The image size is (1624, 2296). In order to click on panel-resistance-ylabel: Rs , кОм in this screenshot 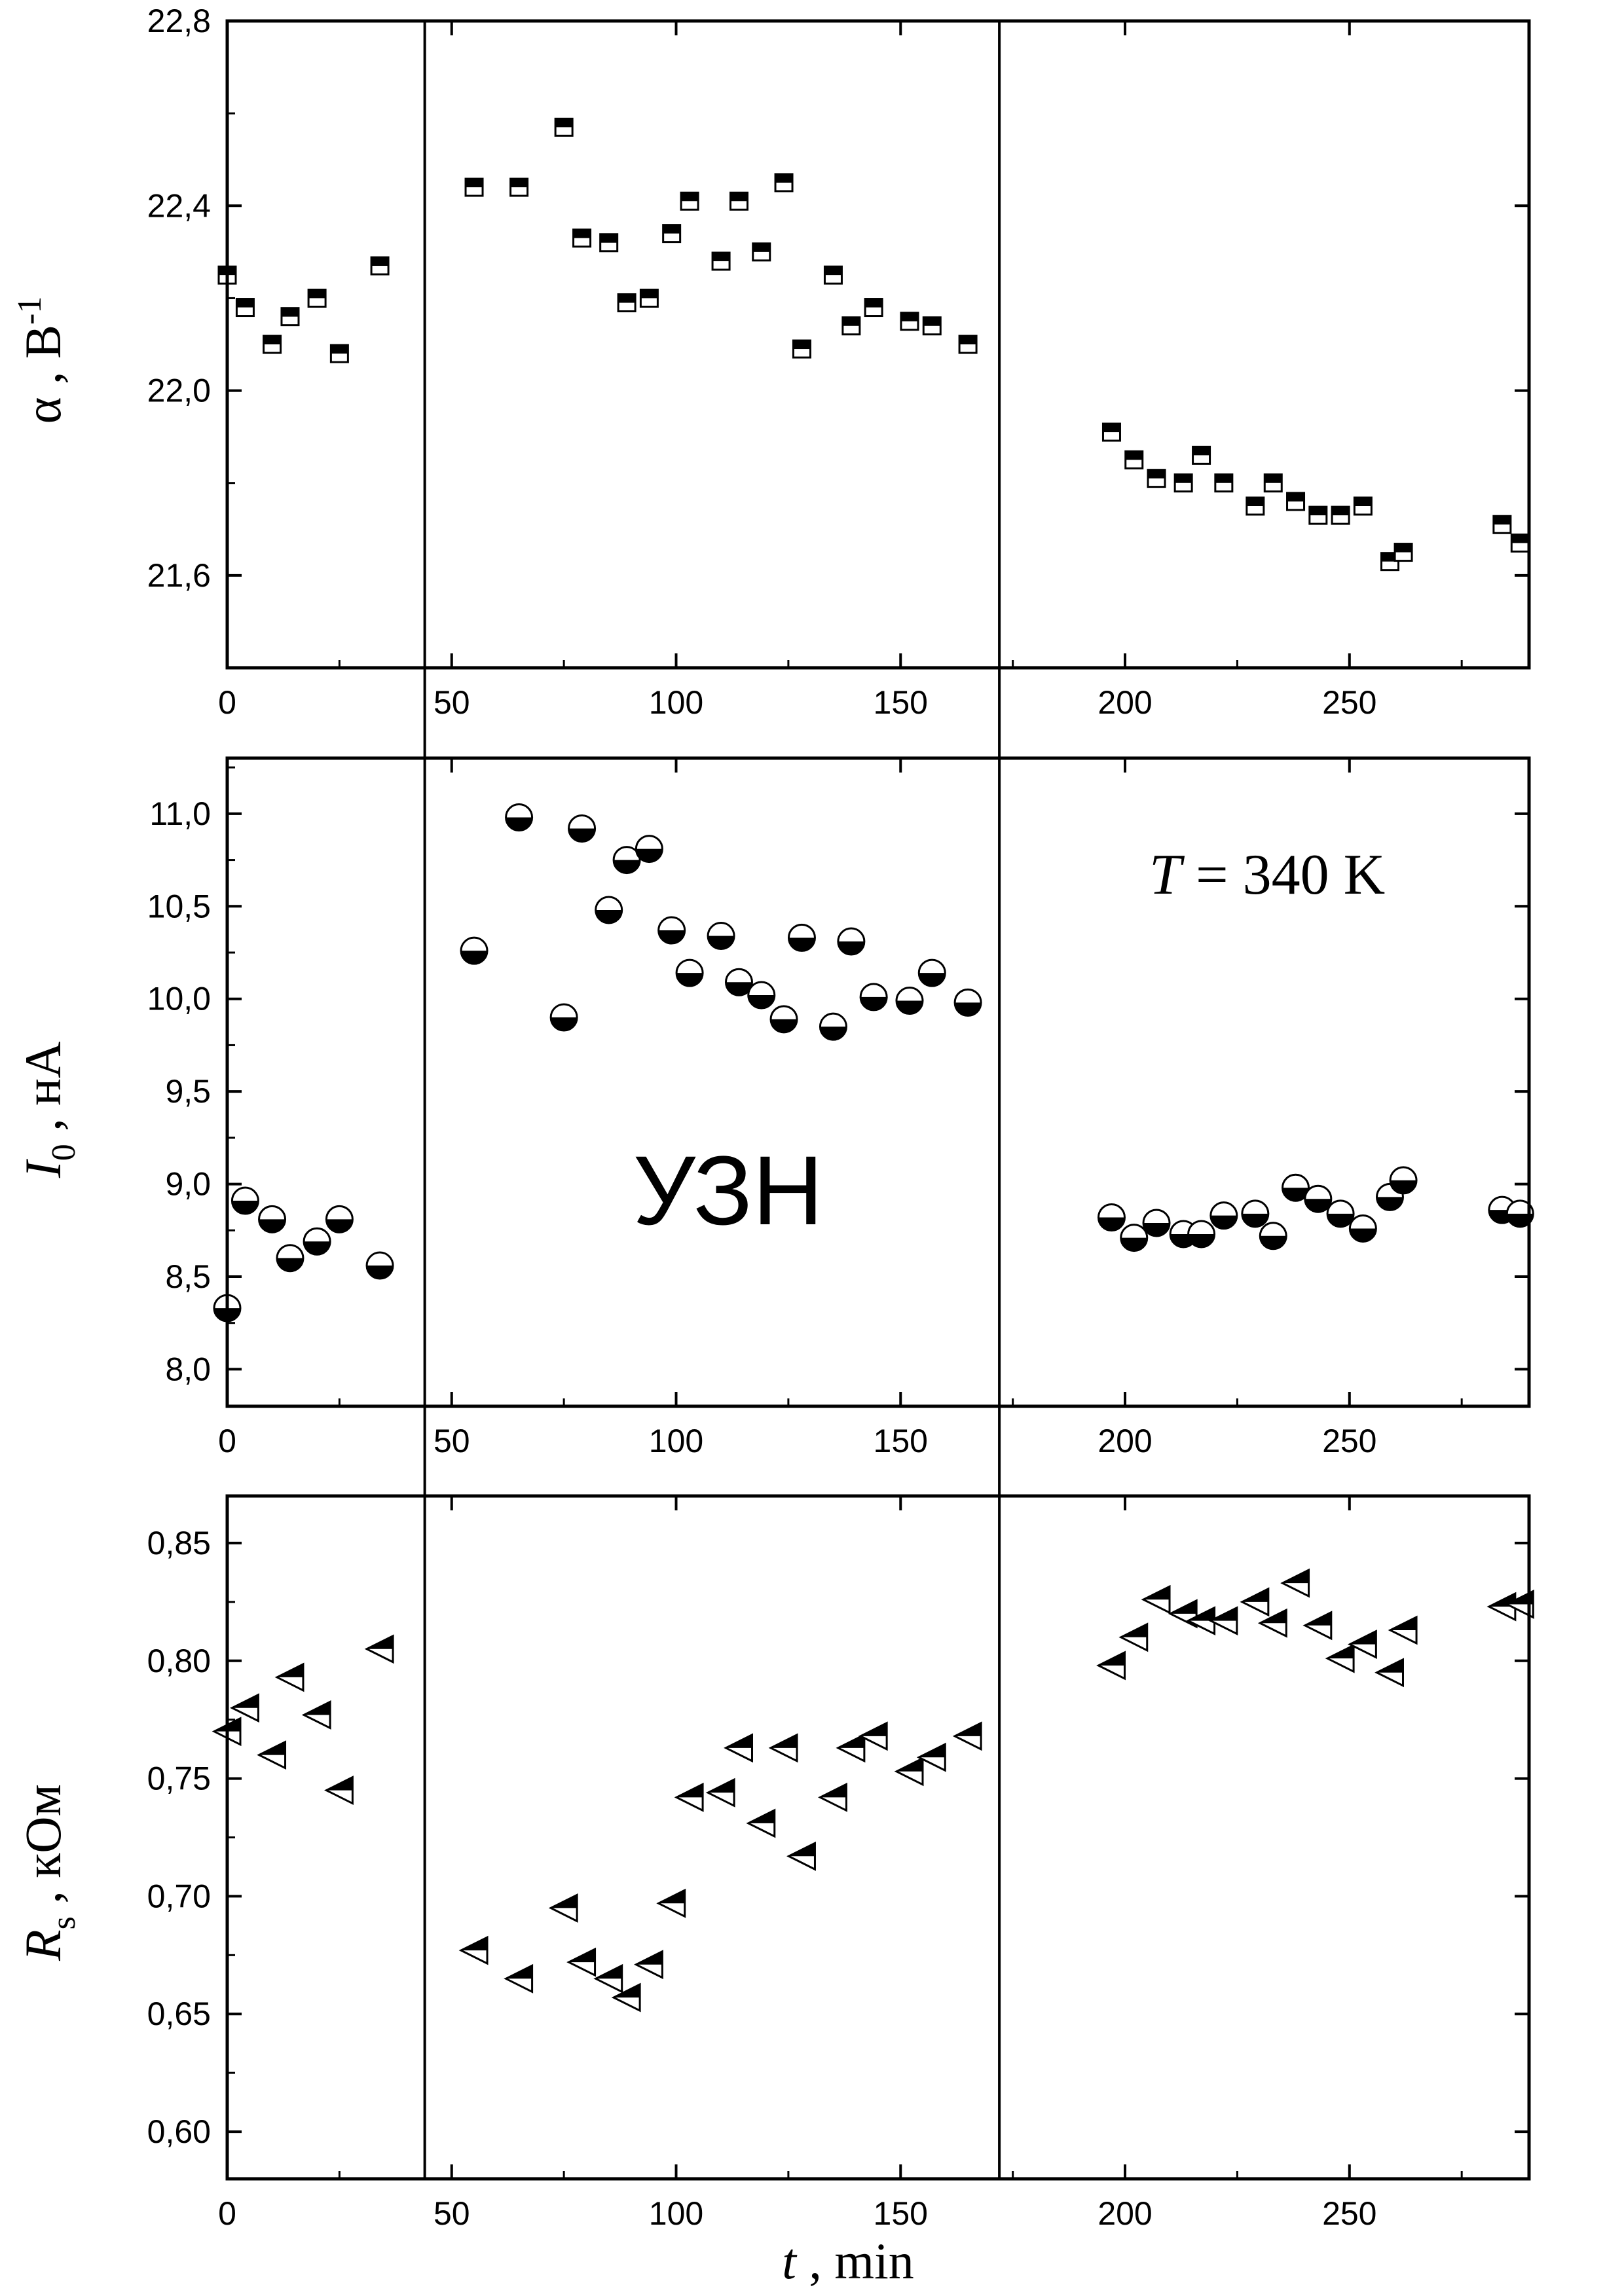, I will do `click(48, 1872)`.